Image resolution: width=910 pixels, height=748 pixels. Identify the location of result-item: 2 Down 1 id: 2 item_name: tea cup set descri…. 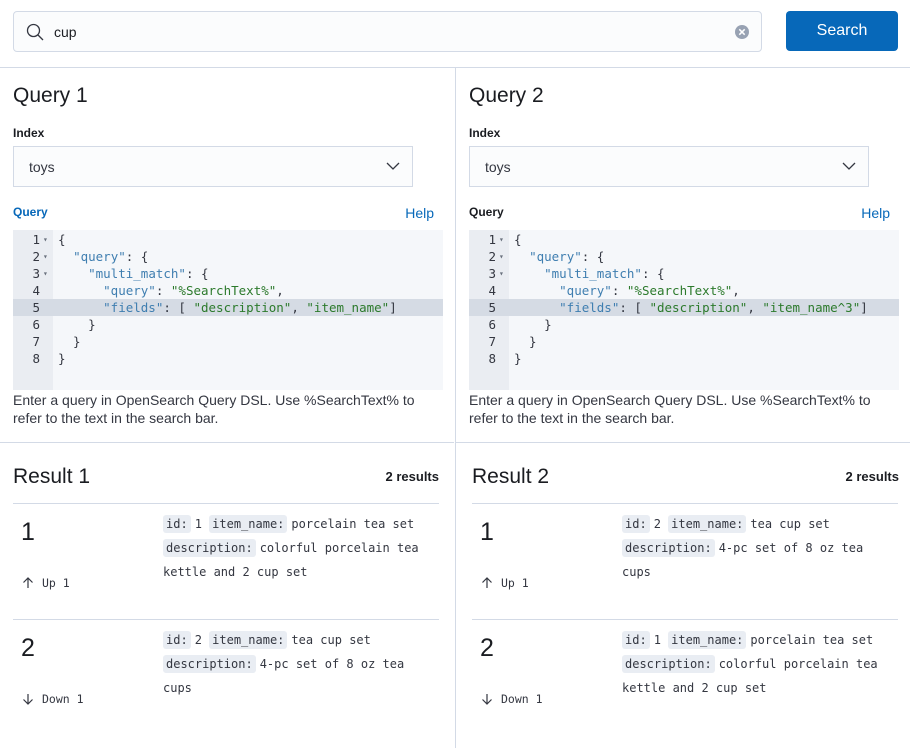
(226, 677).